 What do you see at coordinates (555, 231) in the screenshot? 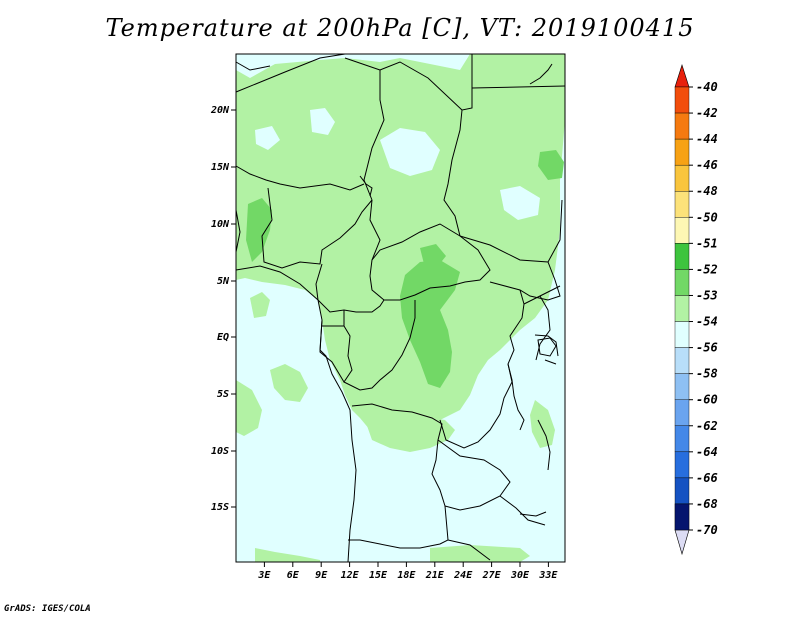
I see `border-ethiopia` at bounding box center [555, 231].